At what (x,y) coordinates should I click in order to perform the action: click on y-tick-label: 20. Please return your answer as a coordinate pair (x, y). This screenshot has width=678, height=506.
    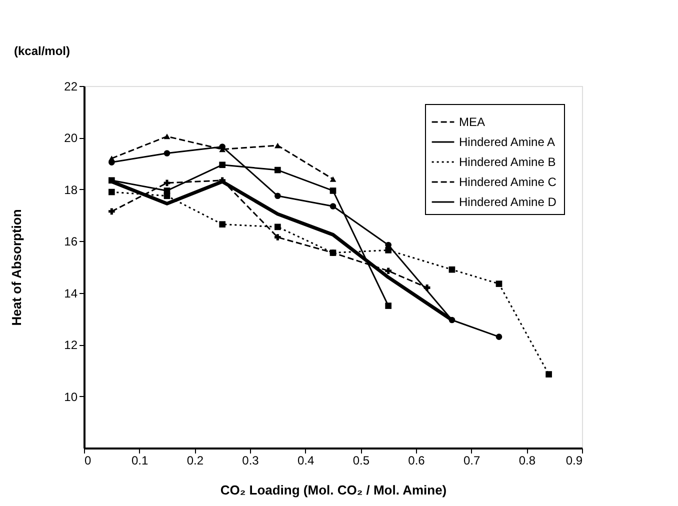
    Looking at the image, I should click on (71, 138).